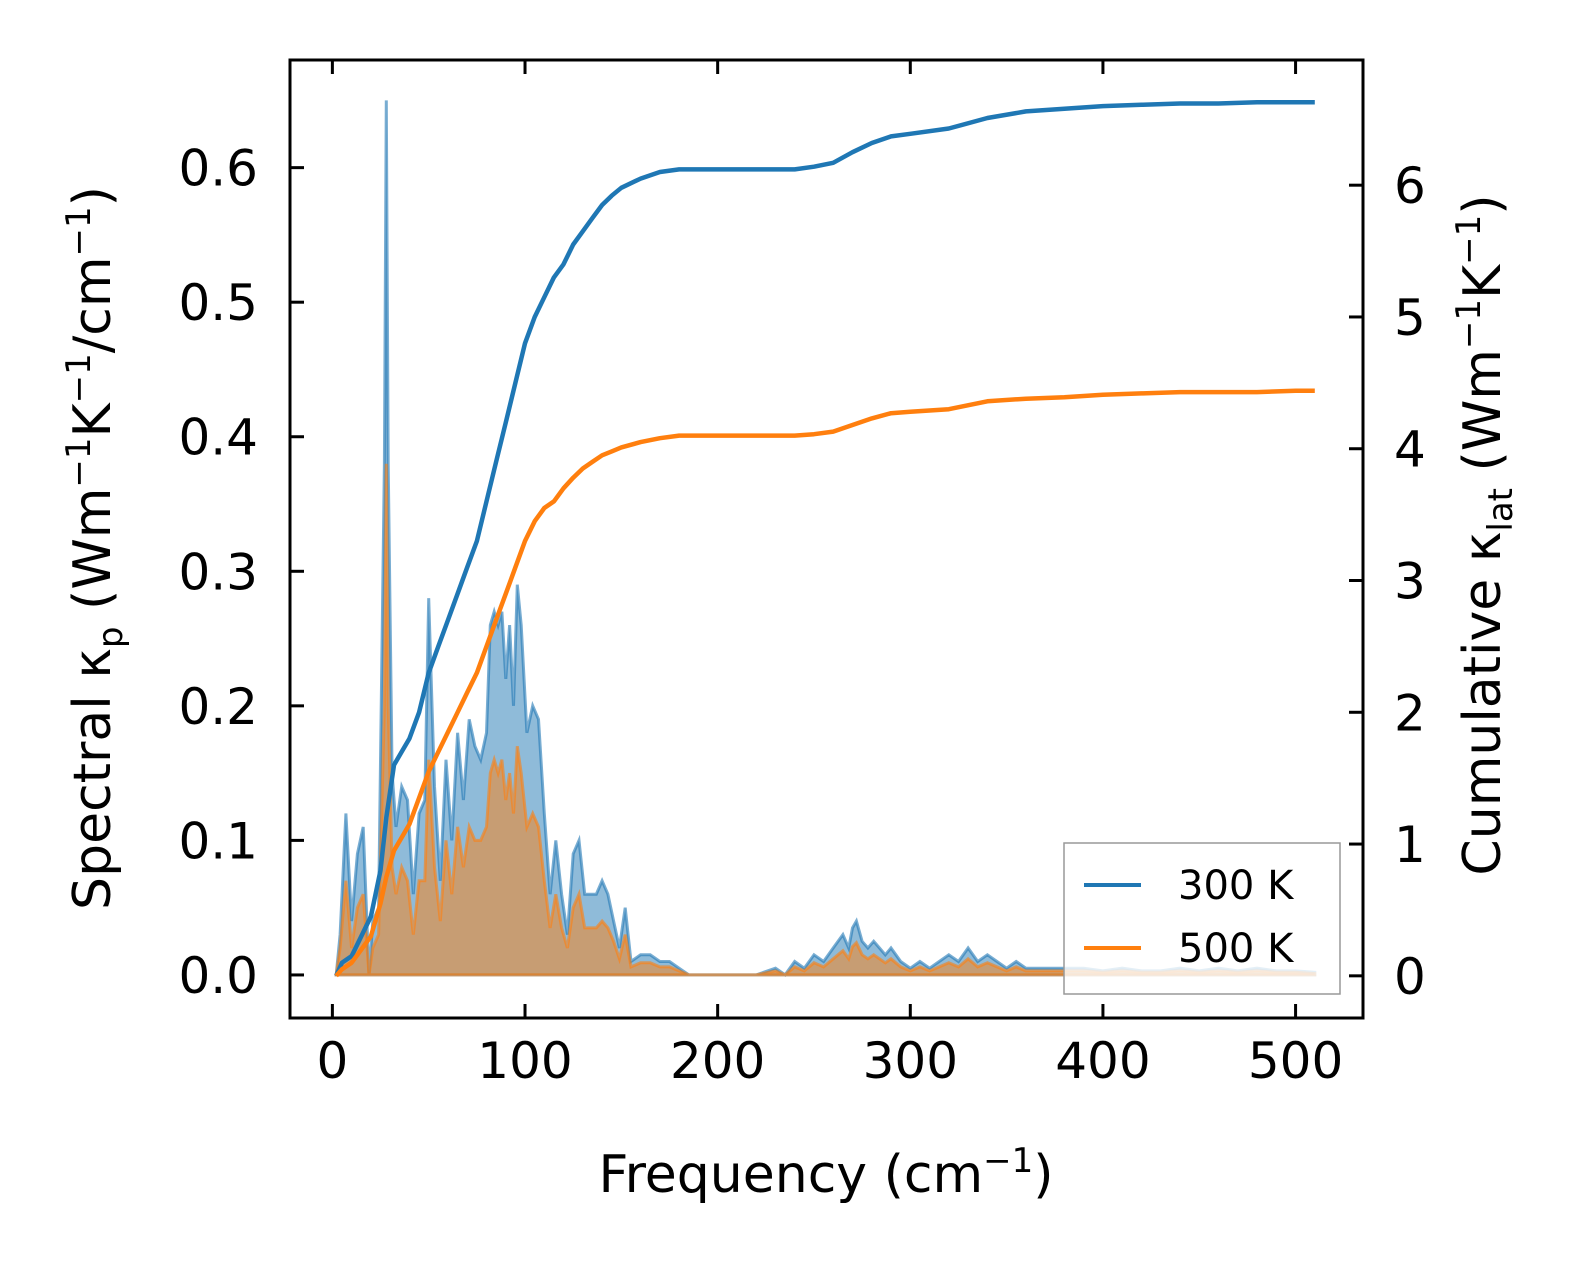 This screenshot has height=1264, width=1586. I want to click on y-right-tick-label: 0, so click(1410, 977).